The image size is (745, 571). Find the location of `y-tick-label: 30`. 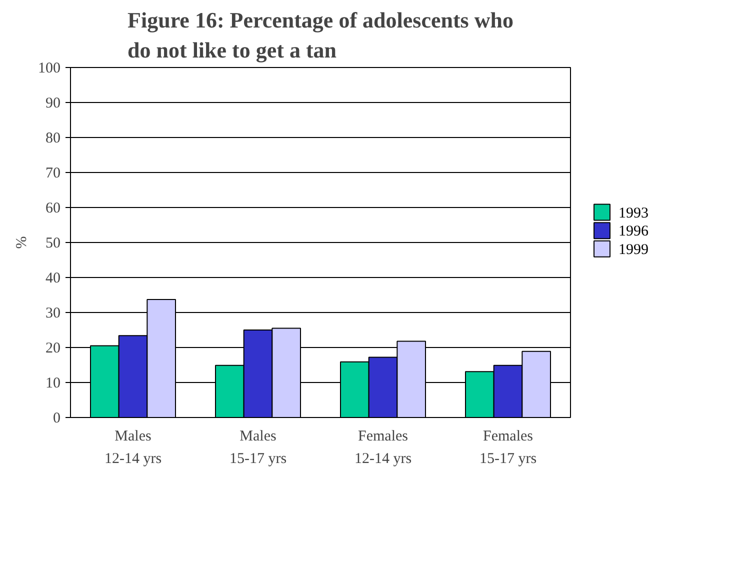

y-tick-label: 30 is located at coordinates (53, 314).